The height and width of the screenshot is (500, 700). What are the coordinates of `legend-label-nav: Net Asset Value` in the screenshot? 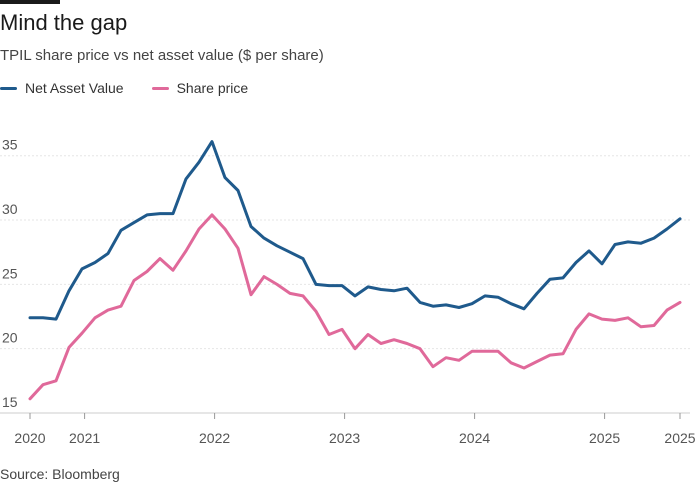 It's located at (74, 88).